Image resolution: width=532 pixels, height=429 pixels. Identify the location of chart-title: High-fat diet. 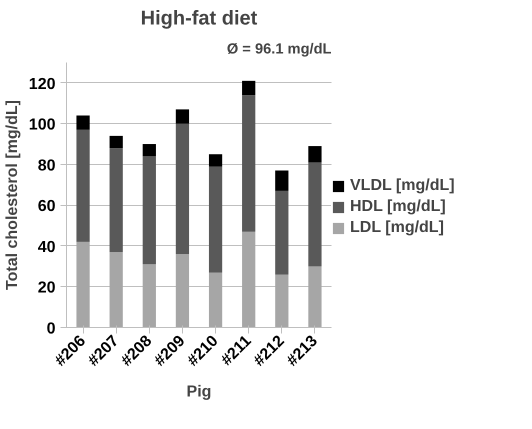
(199, 19).